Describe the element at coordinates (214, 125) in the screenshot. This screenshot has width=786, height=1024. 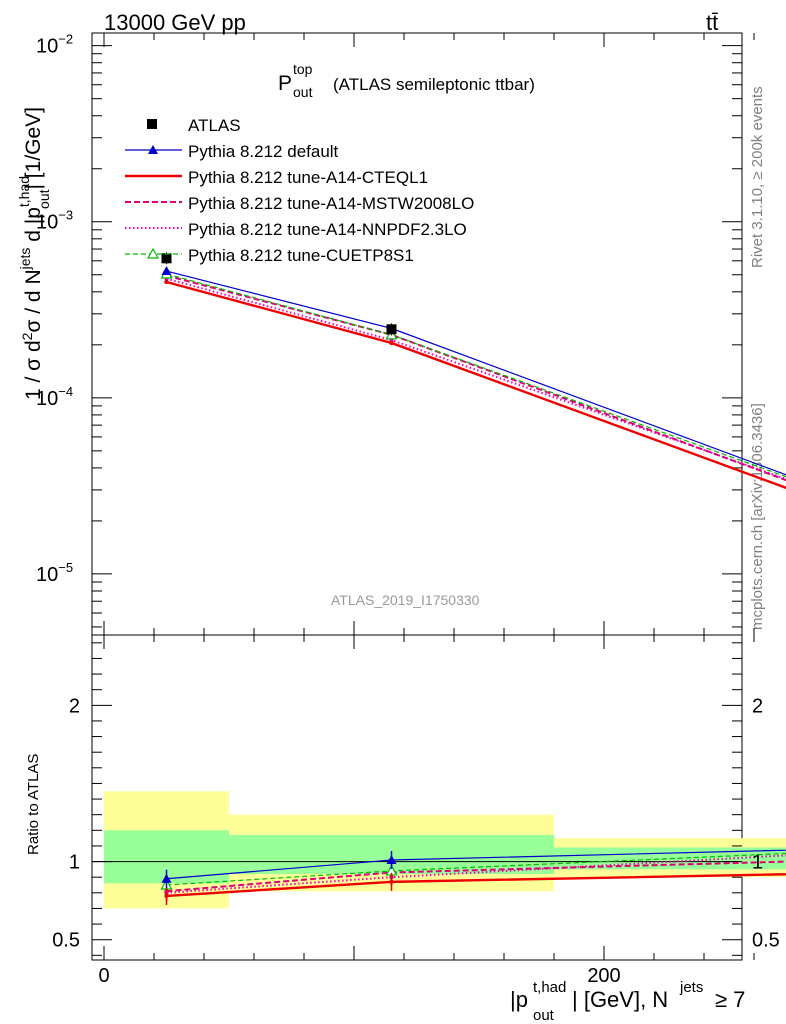
I see `legend-label-atlas: ATLAS` at that location.